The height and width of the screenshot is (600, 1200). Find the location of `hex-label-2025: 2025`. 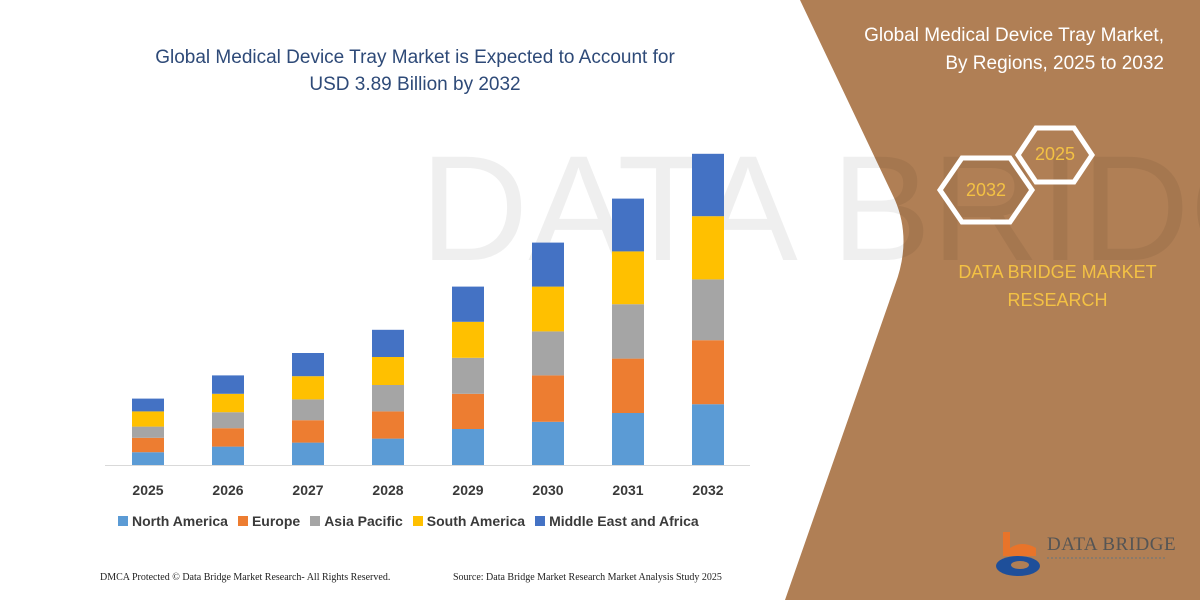

hex-label-2025: 2025 is located at coordinates (1055, 154).